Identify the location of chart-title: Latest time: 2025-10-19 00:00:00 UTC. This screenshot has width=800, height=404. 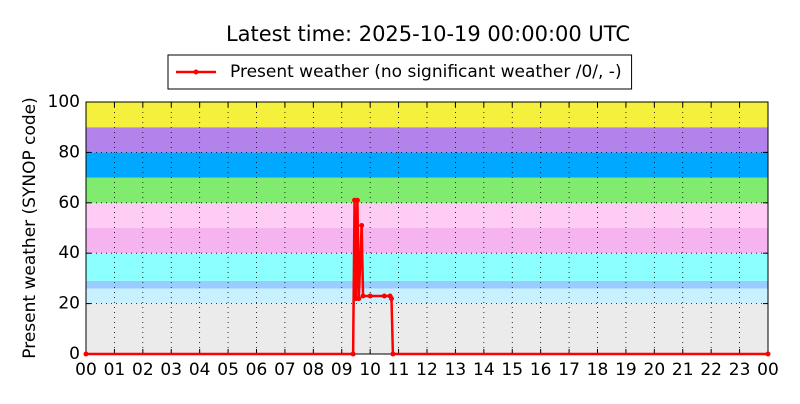
(428, 34).